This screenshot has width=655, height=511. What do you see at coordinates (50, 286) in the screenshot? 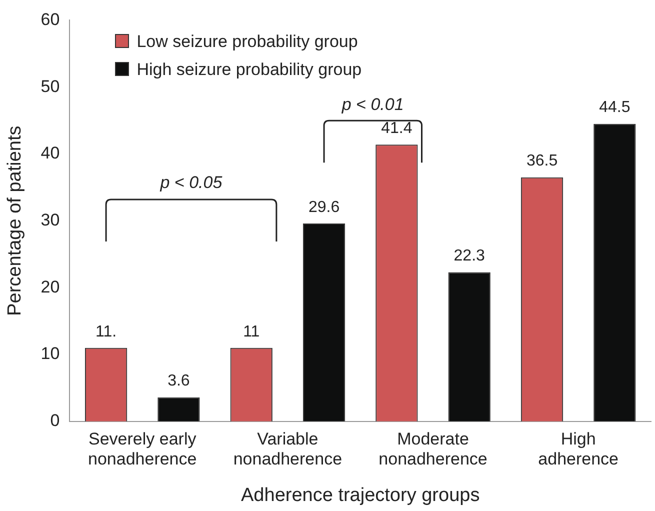
I see `y-tick-label: 20` at bounding box center [50, 286].